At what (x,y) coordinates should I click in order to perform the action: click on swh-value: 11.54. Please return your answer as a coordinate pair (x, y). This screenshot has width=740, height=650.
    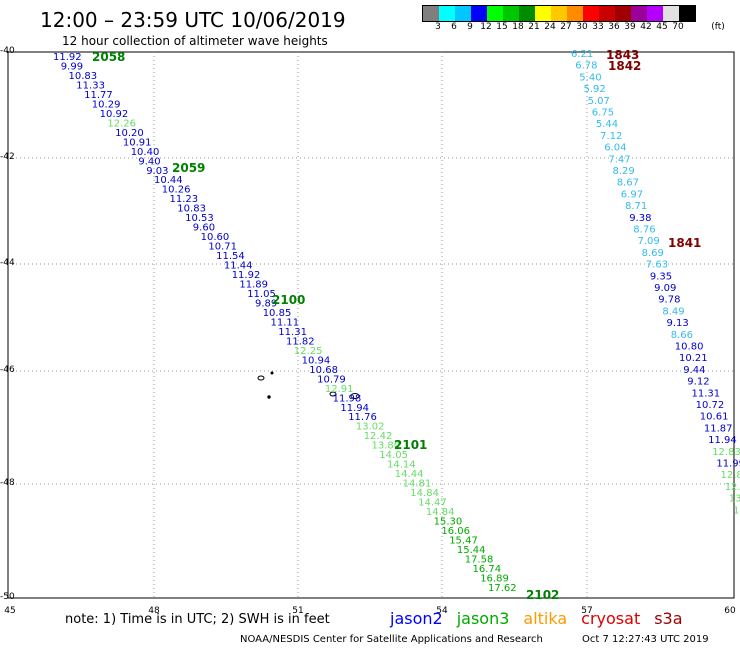
    Looking at the image, I should click on (230, 256).